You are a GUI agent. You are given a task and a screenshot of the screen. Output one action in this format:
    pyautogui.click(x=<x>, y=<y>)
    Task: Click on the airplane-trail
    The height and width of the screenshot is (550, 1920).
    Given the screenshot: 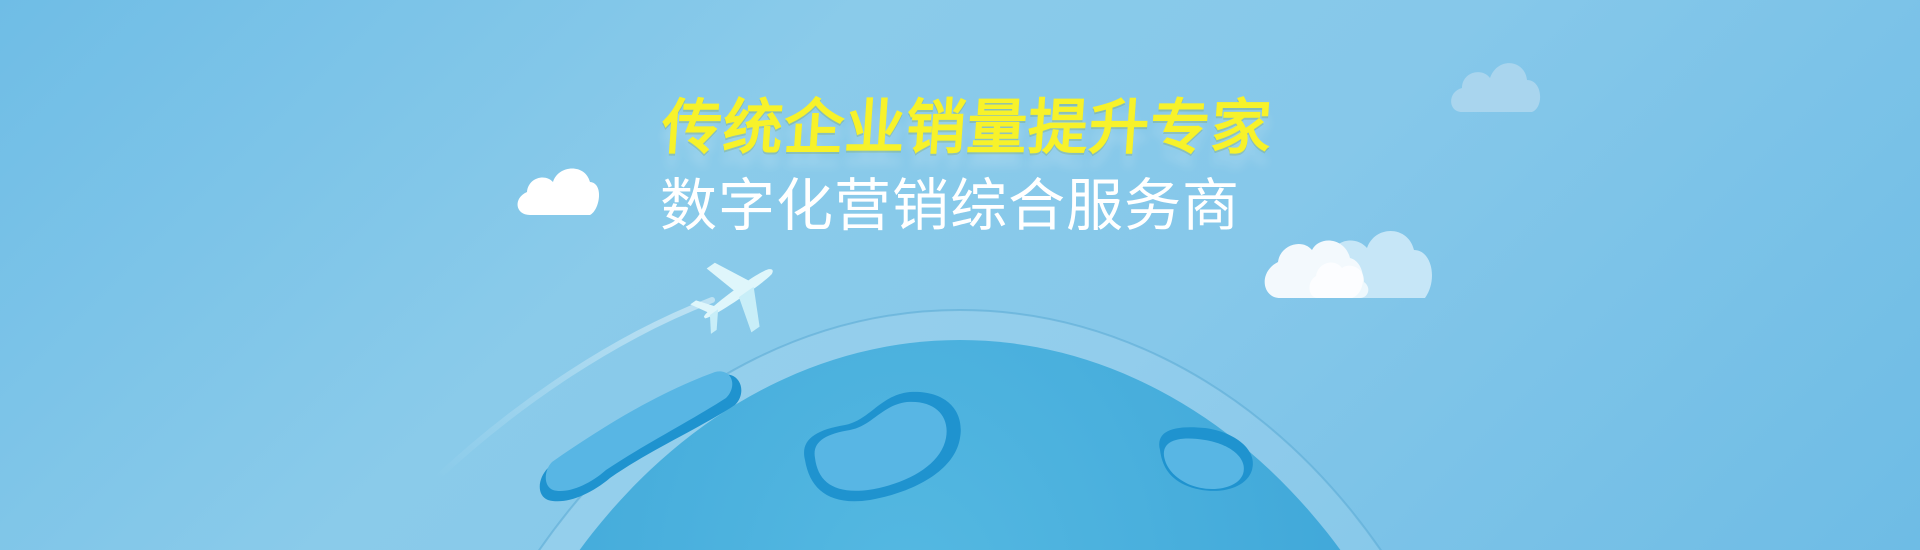 What is the action you would take?
    pyautogui.click(x=573, y=390)
    